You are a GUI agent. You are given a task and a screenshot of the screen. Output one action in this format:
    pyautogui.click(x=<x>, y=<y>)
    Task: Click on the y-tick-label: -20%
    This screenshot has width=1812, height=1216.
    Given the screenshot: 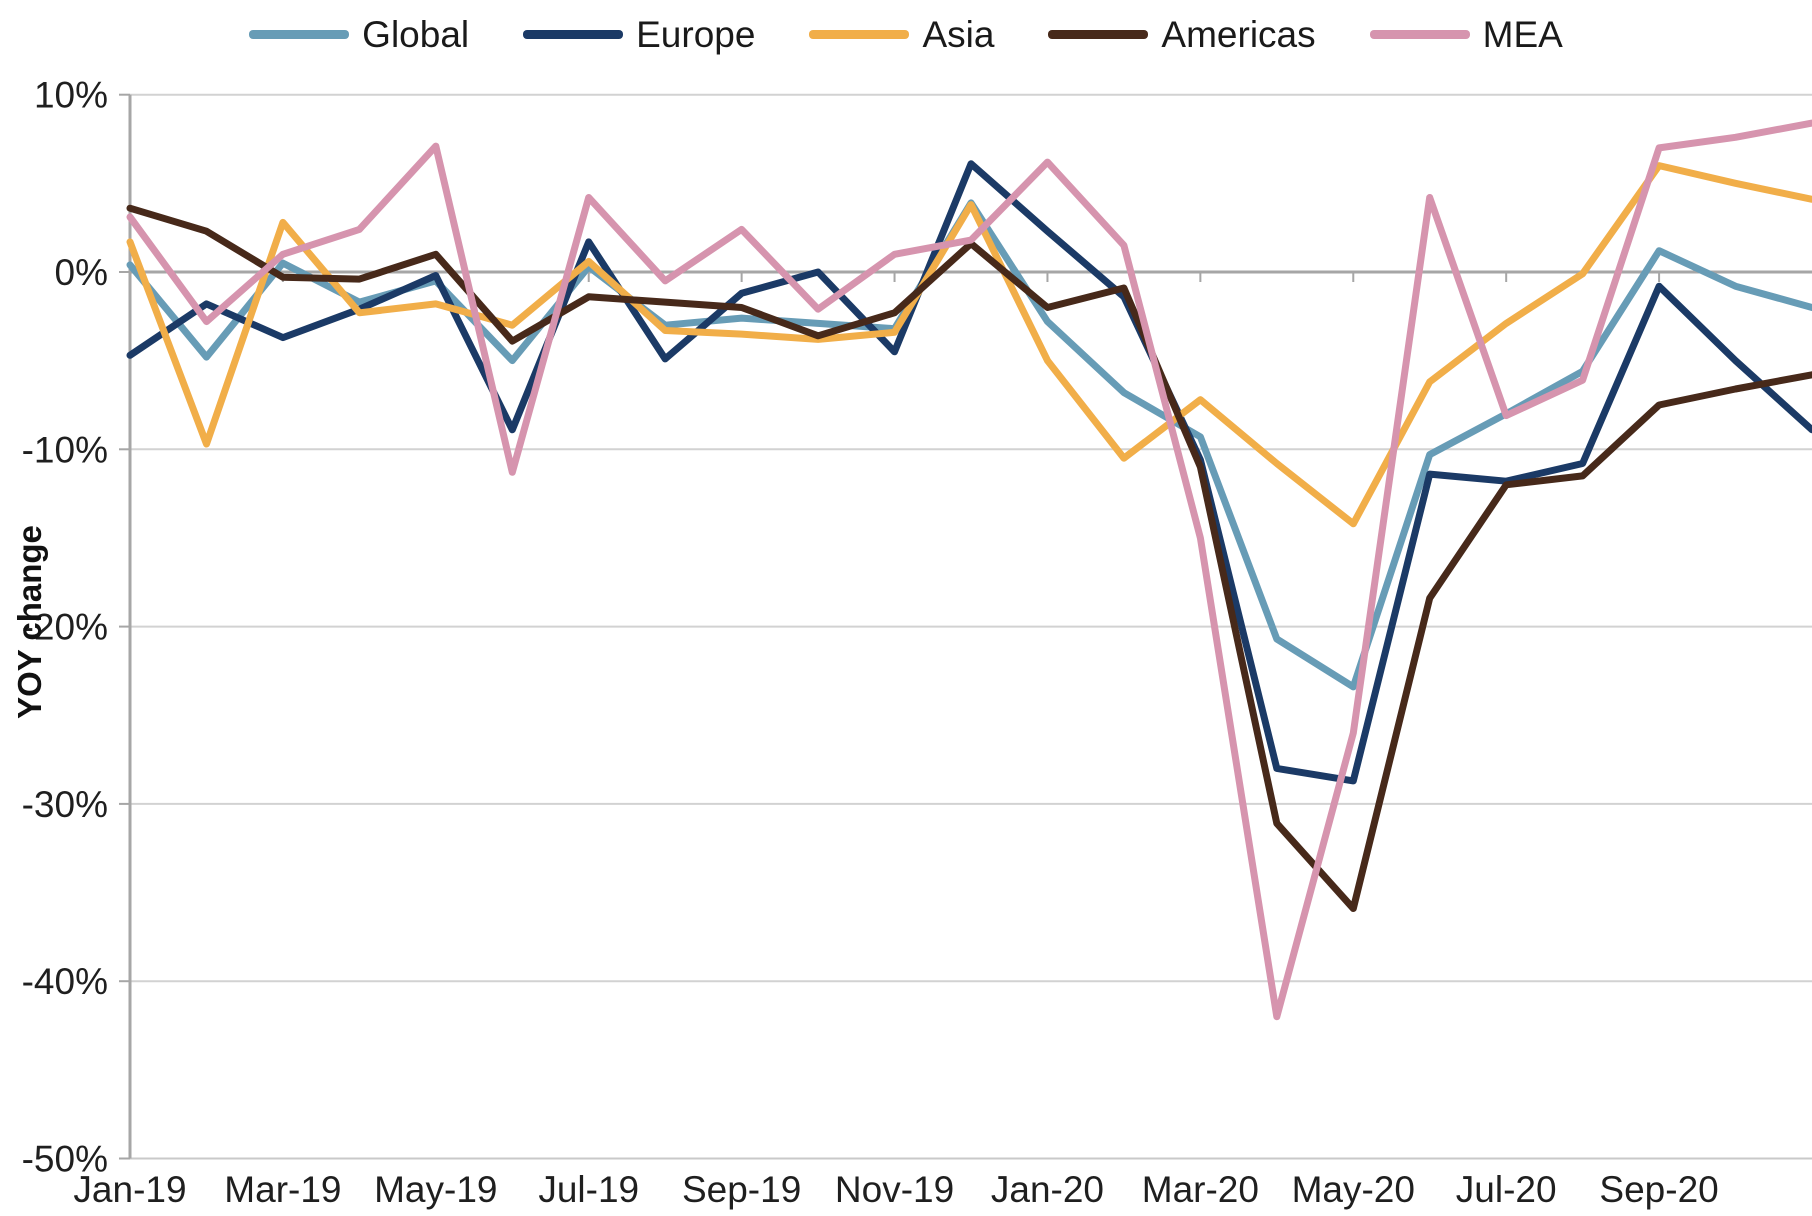 What is the action you would take?
    pyautogui.click(x=65, y=627)
    